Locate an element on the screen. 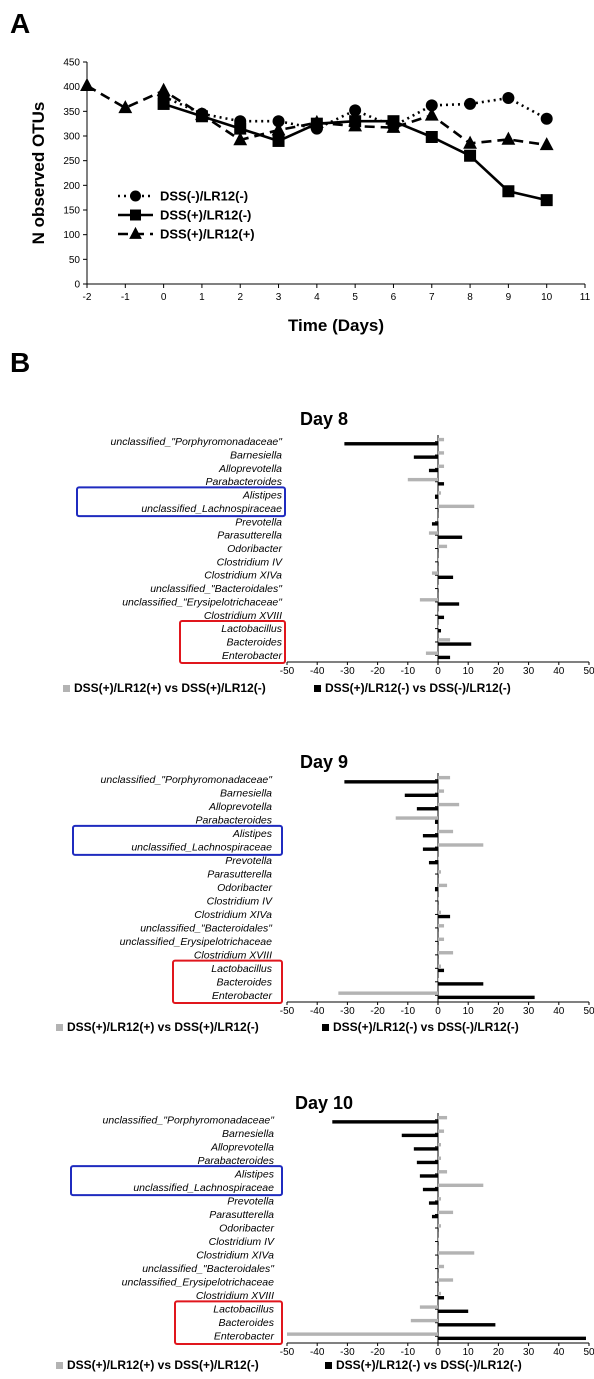 This screenshot has height=1379, width=594. legend-swatch-black is located at coordinates (328, 1365).